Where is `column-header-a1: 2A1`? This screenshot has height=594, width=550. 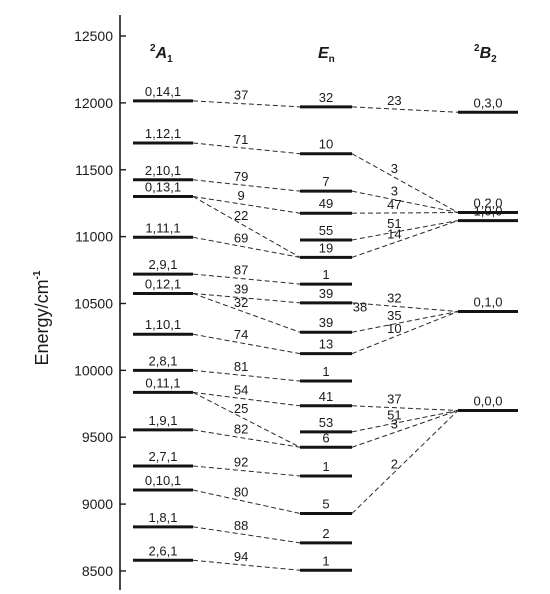
column-header-a1: 2A1 is located at coordinates (161, 54).